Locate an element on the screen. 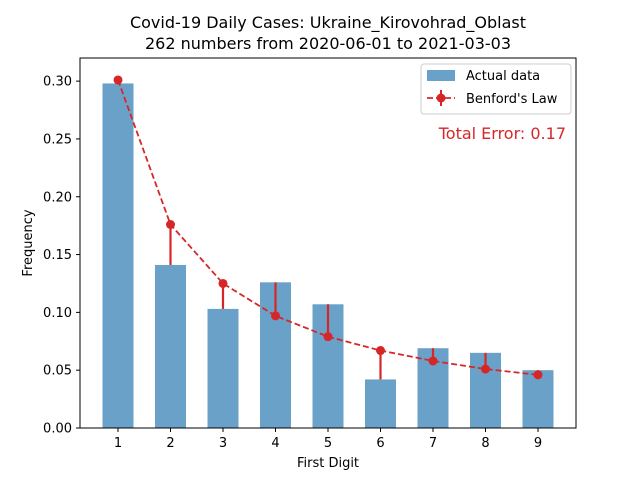 The height and width of the screenshot is (480, 640). legend-label-benford: Benford's Law is located at coordinates (512, 99).